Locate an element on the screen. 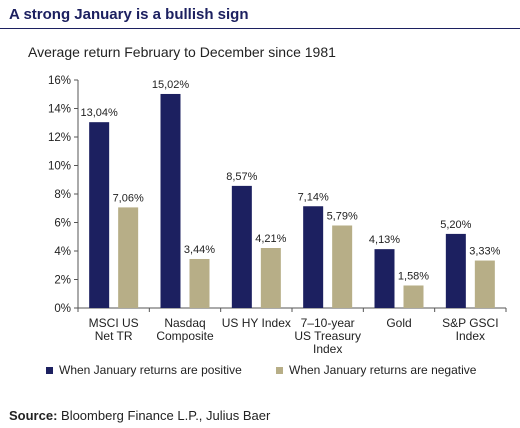  legend-item-positive: When January returns are positive is located at coordinates (144, 370).